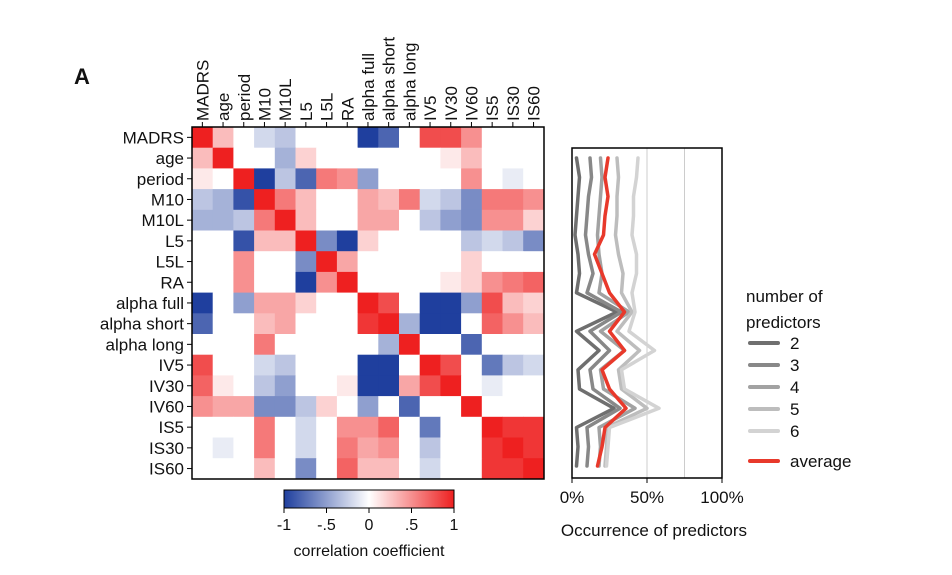 The height and width of the screenshot is (575, 952). Describe the element at coordinates (492, 108) in the screenshot. I see `heatmap-column-label: IS5` at that location.